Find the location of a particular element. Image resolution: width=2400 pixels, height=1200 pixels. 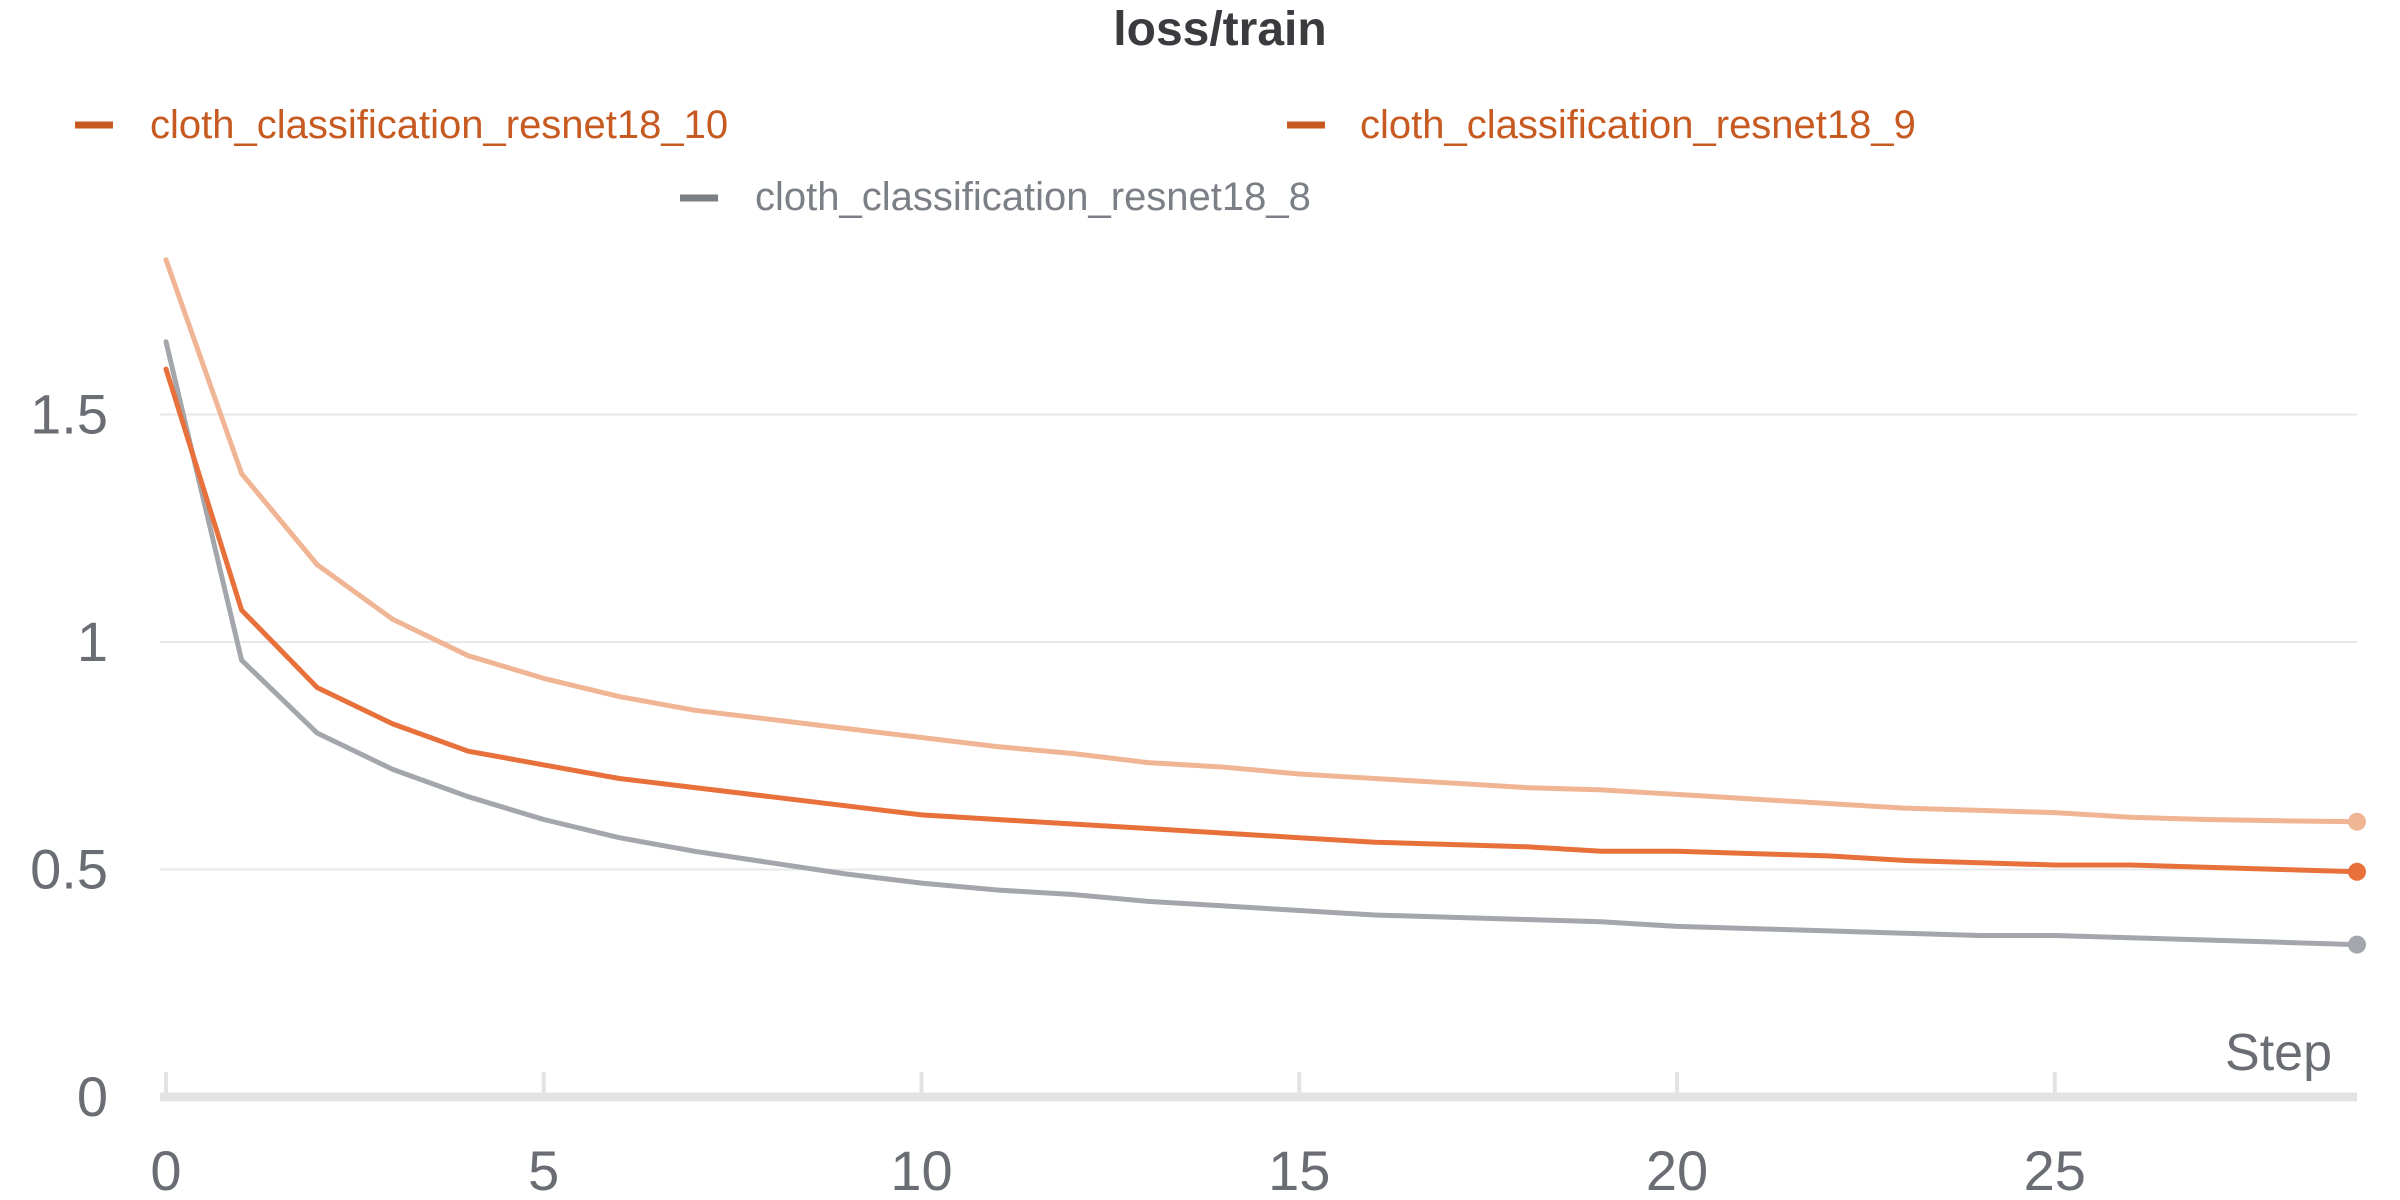

x-tick-label: 10 is located at coordinates (921, 1169).